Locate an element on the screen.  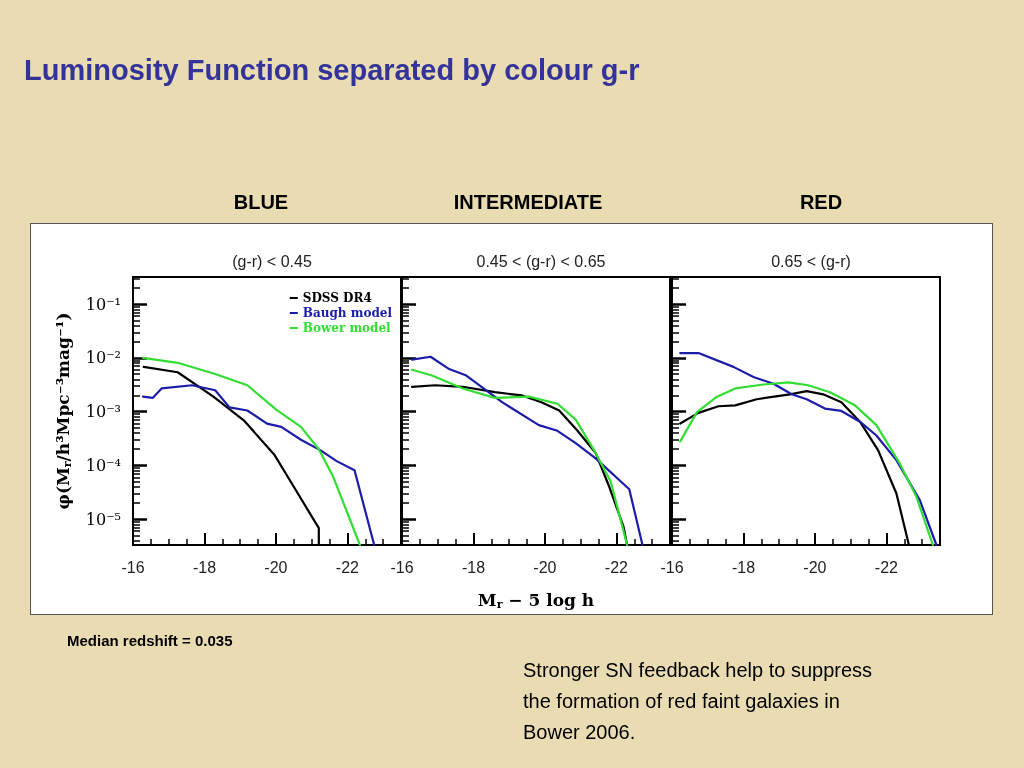
y-tick-label: 10⁻¹ is located at coordinates (103, 304).